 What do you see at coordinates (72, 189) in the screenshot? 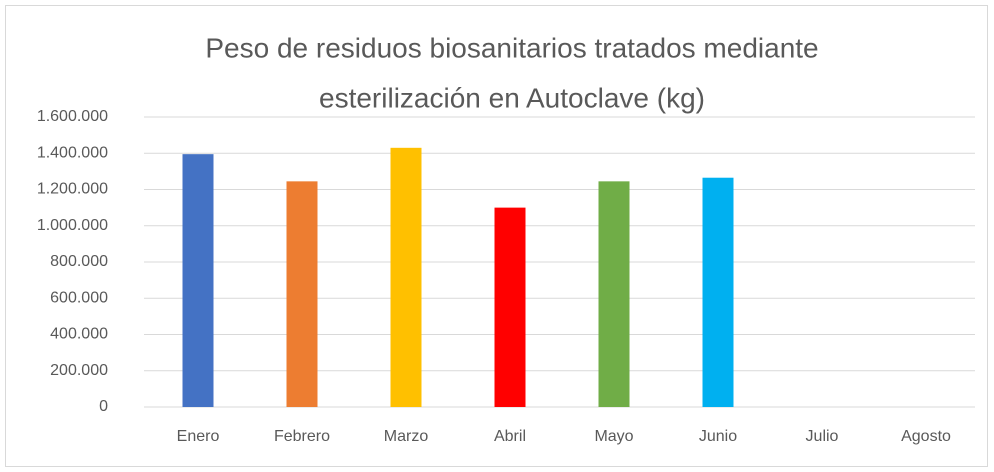
I see `y-tick-label: 1.200.000` at bounding box center [72, 189].